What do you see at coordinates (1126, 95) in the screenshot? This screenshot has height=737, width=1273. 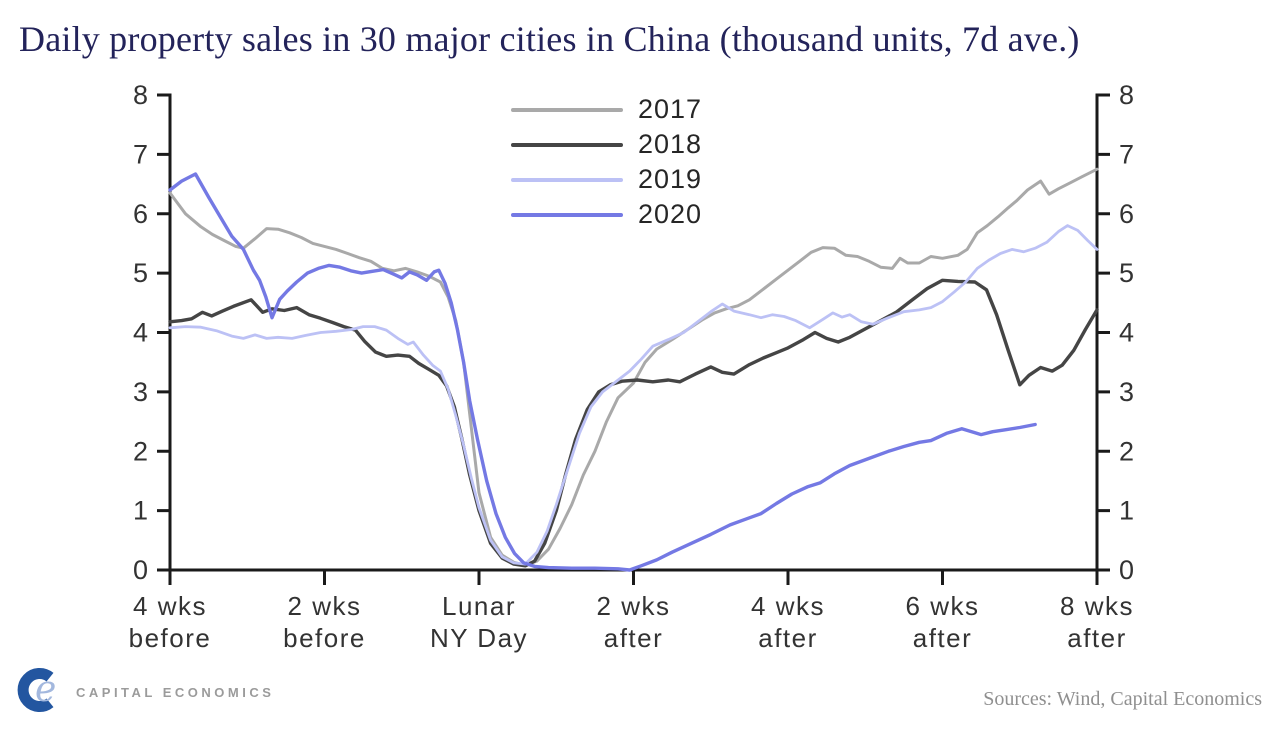 I see `y-axis-tick-label-right: 8` at bounding box center [1126, 95].